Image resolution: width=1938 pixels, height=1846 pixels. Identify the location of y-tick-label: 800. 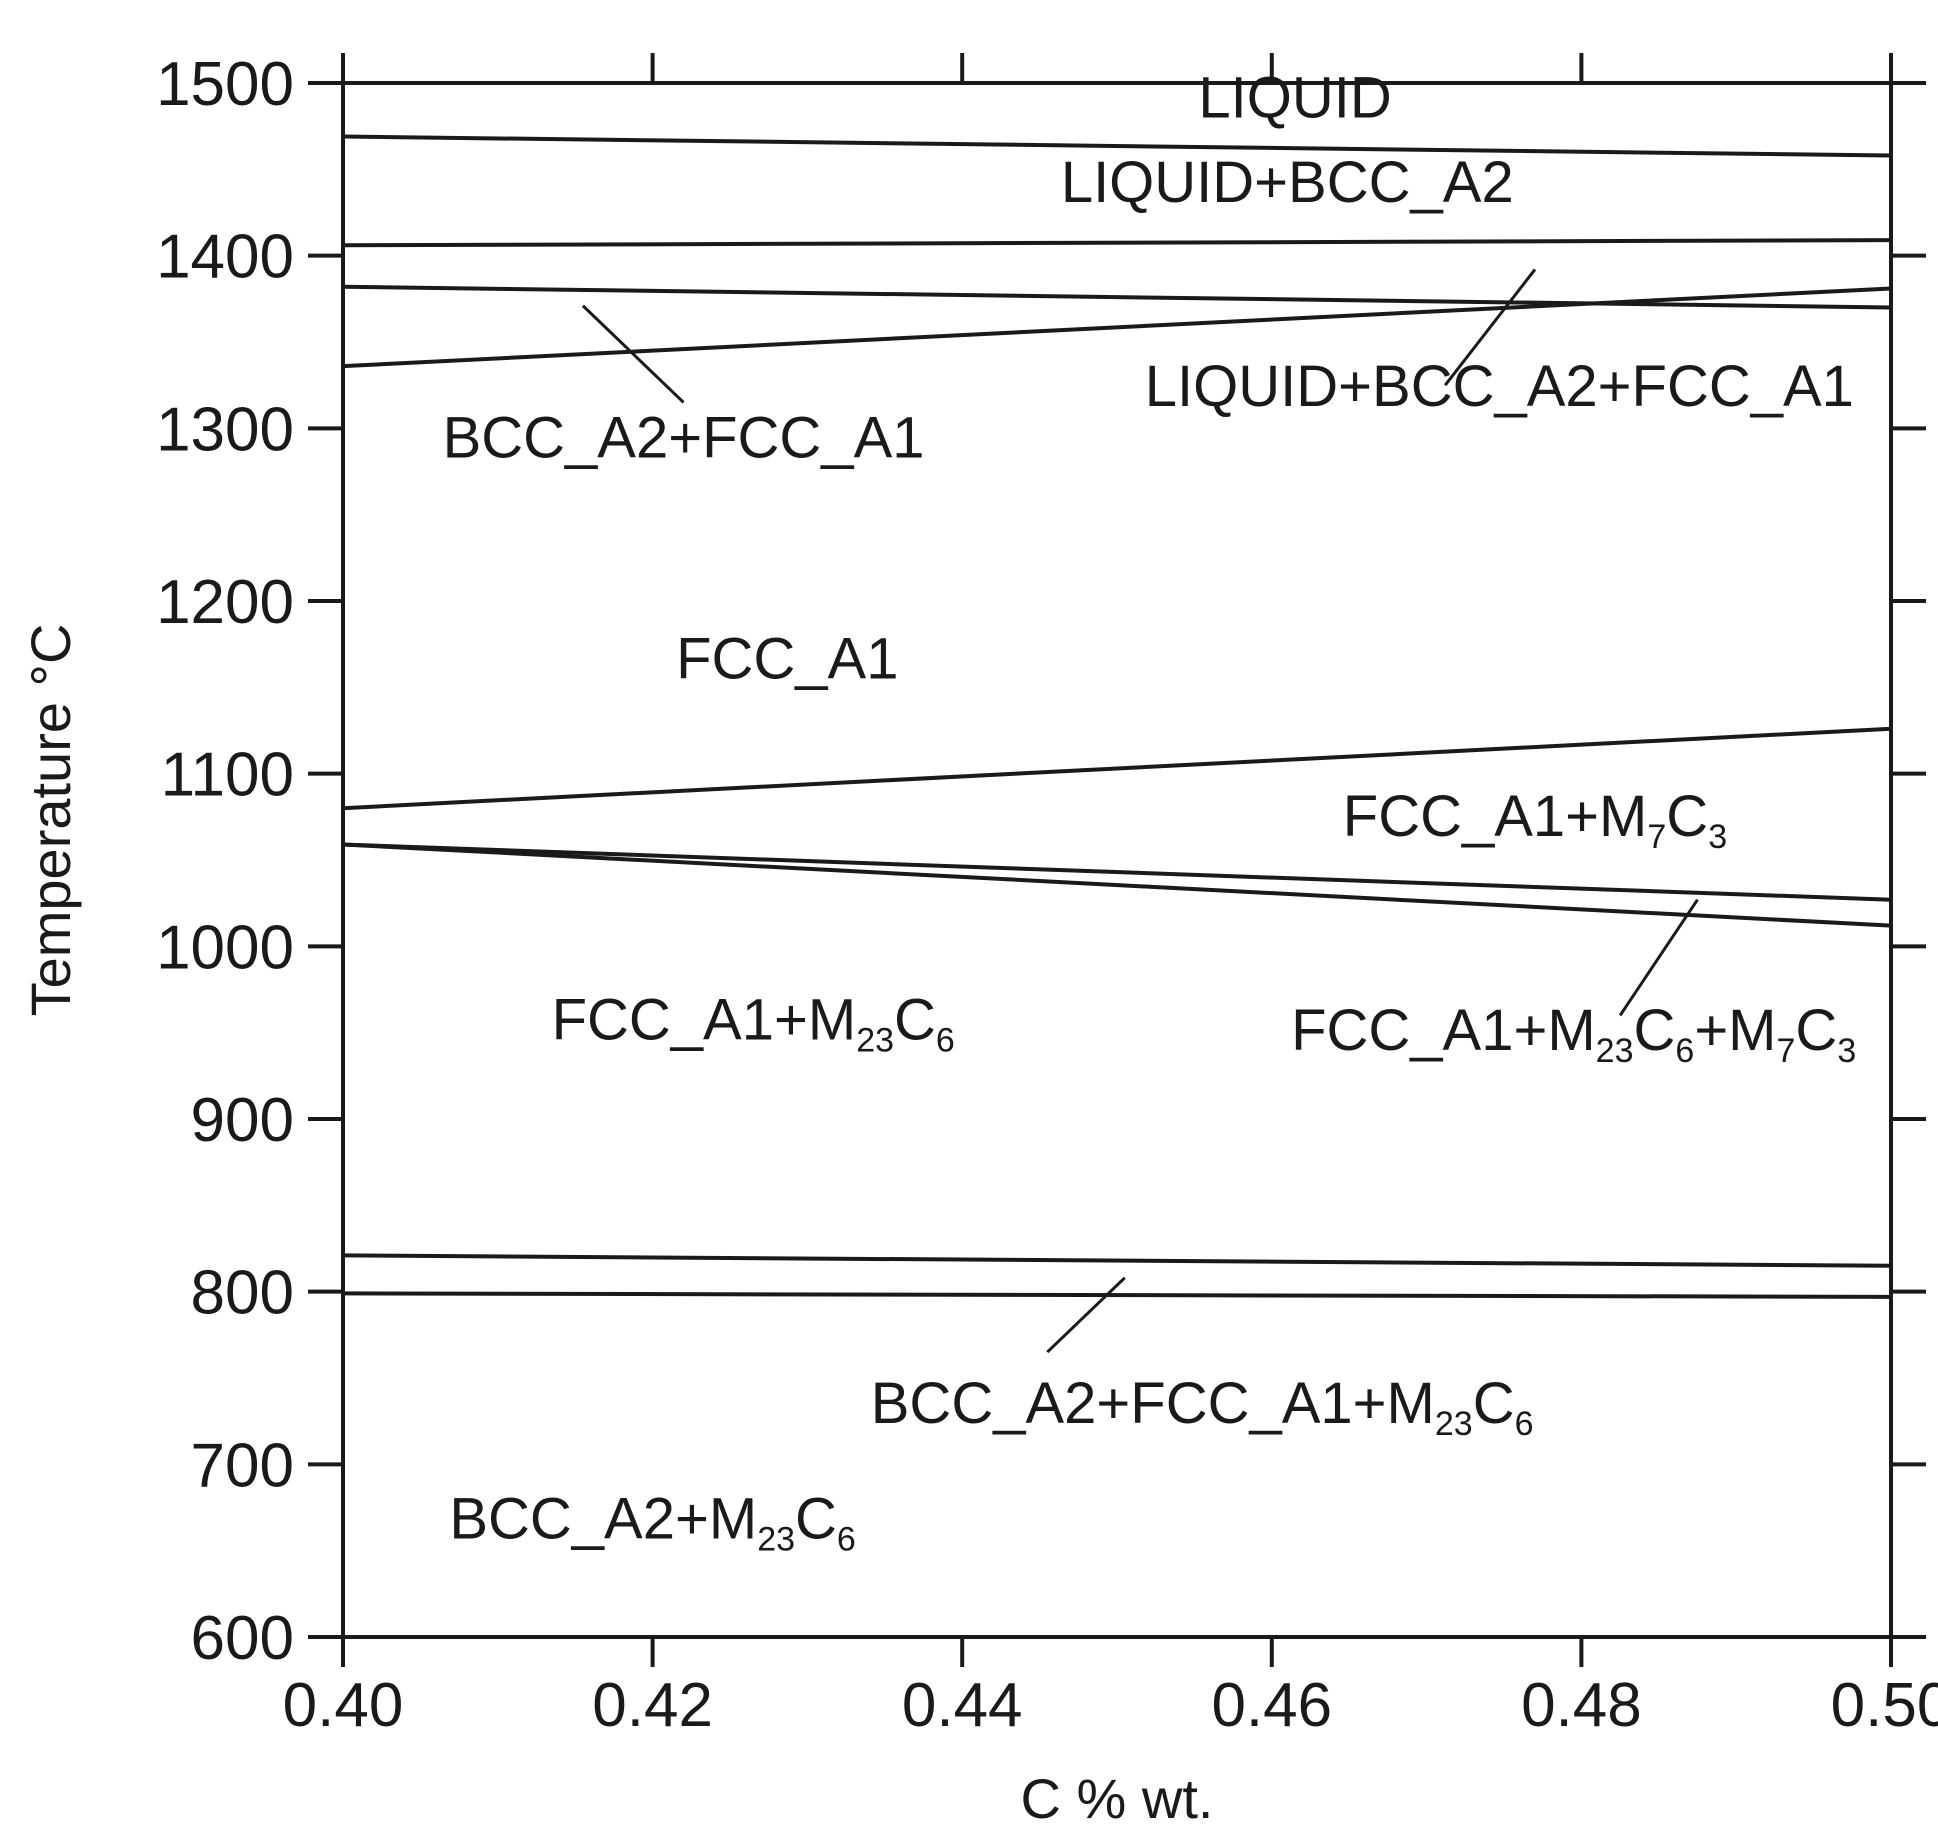
(242, 1293).